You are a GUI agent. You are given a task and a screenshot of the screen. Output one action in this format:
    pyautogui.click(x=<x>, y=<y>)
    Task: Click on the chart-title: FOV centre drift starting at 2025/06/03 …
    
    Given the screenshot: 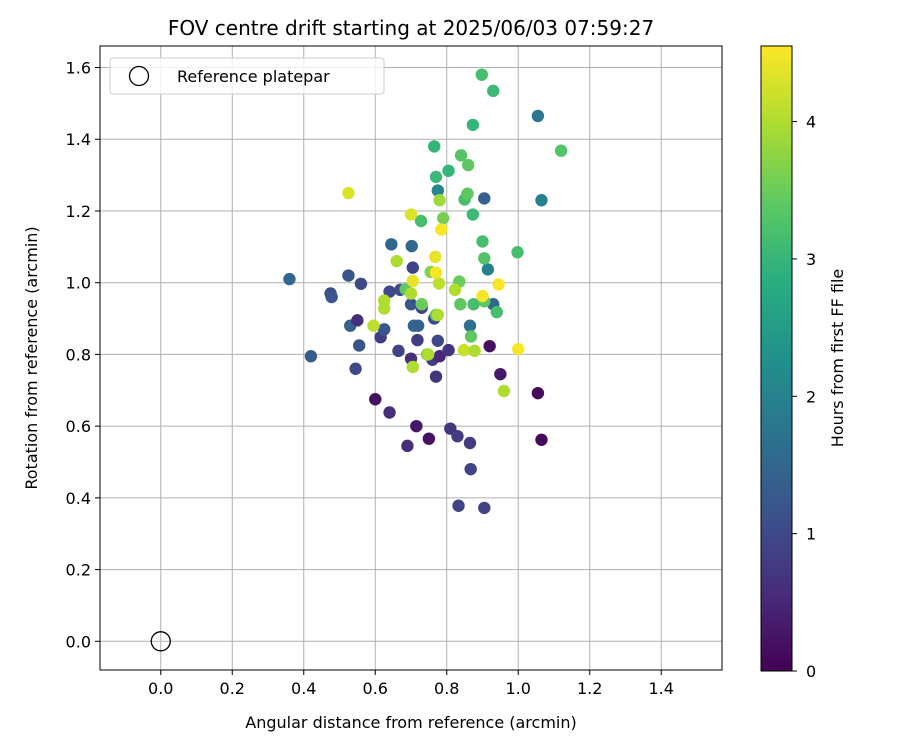 What is the action you would take?
    pyautogui.click(x=411, y=28)
    